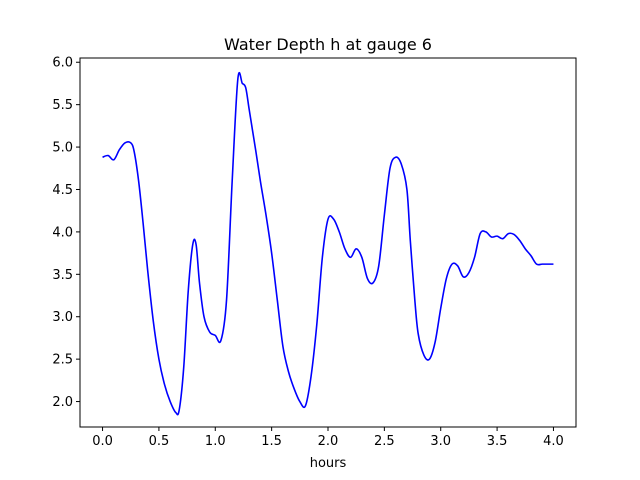 The height and width of the screenshot is (480, 640). Describe the element at coordinates (62, 190) in the screenshot. I see `y-tick-label: 4.5` at that location.